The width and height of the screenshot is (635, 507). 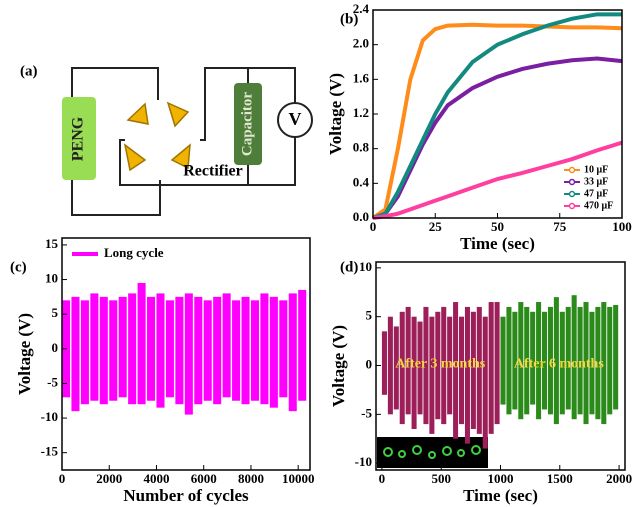 What do you see at coordinates (52, 243) in the screenshot?
I see `y-tick-label: 15` at bounding box center [52, 243].